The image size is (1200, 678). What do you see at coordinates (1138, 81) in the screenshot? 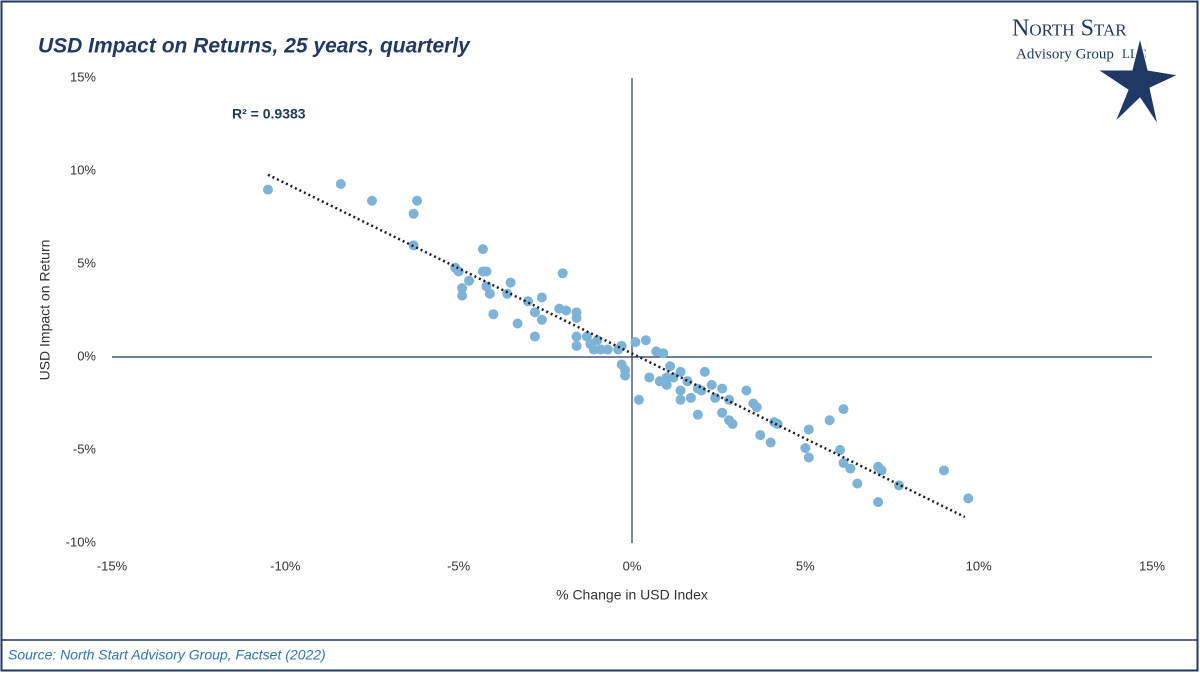
I see `logo-star` at bounding box center [1138, 81].